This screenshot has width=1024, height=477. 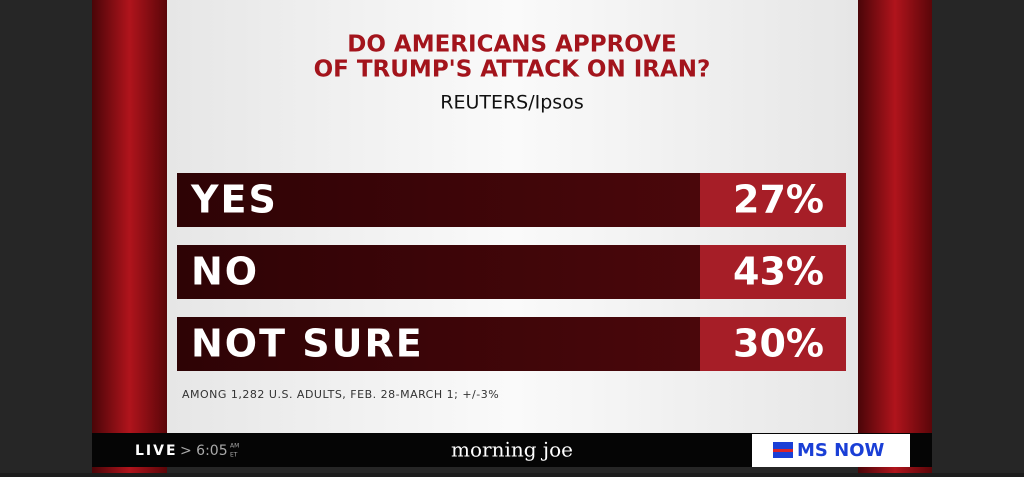 I want to click on row-value: 43%, so click(x=778, y=272).